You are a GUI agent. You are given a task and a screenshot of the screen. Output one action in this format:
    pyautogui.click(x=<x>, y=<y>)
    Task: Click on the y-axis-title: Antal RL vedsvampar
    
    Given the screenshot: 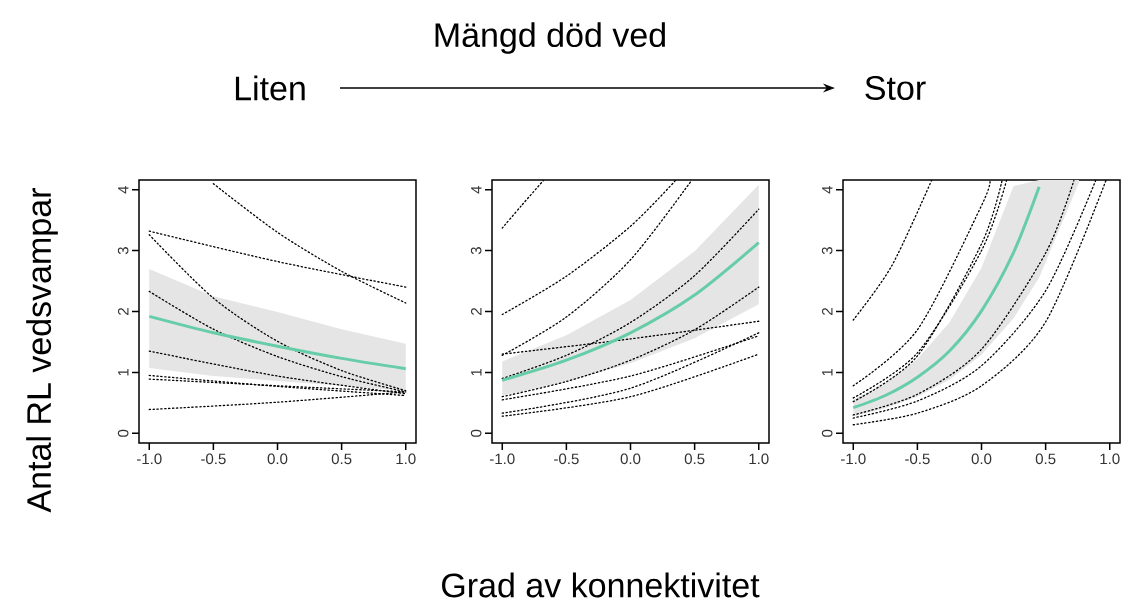 What is the action you would take?
    pyautogui.click(x=42, y=350)
    